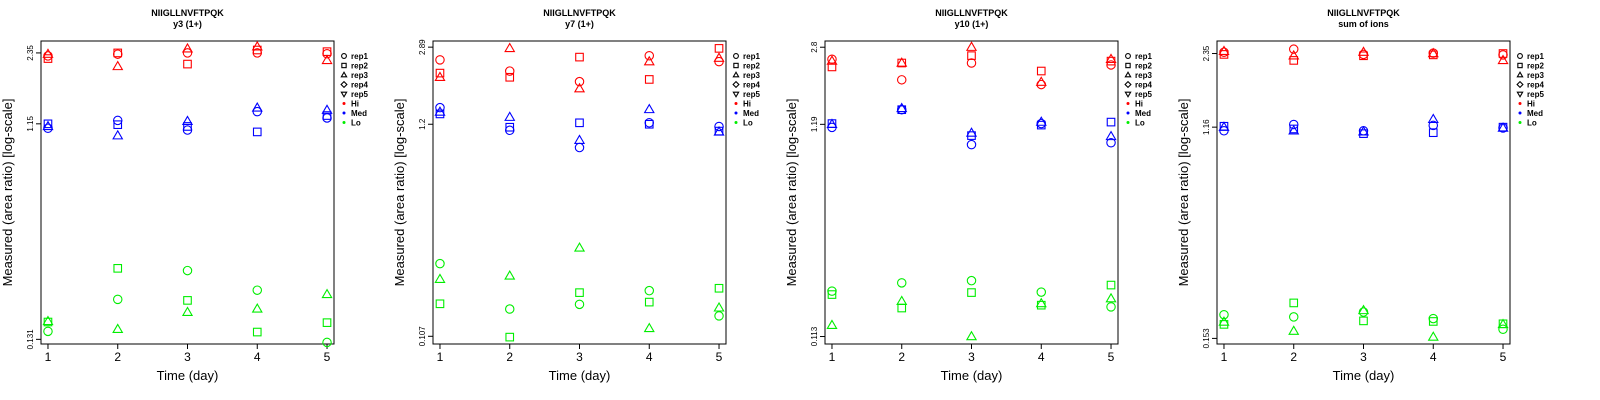 Image resolution: width=1600 pixels, height=400 pixels. What do you see at coordinates (1535, 75) in the screenshot?
I see `legend-label: rep3` at bounding box center [1535, 75].